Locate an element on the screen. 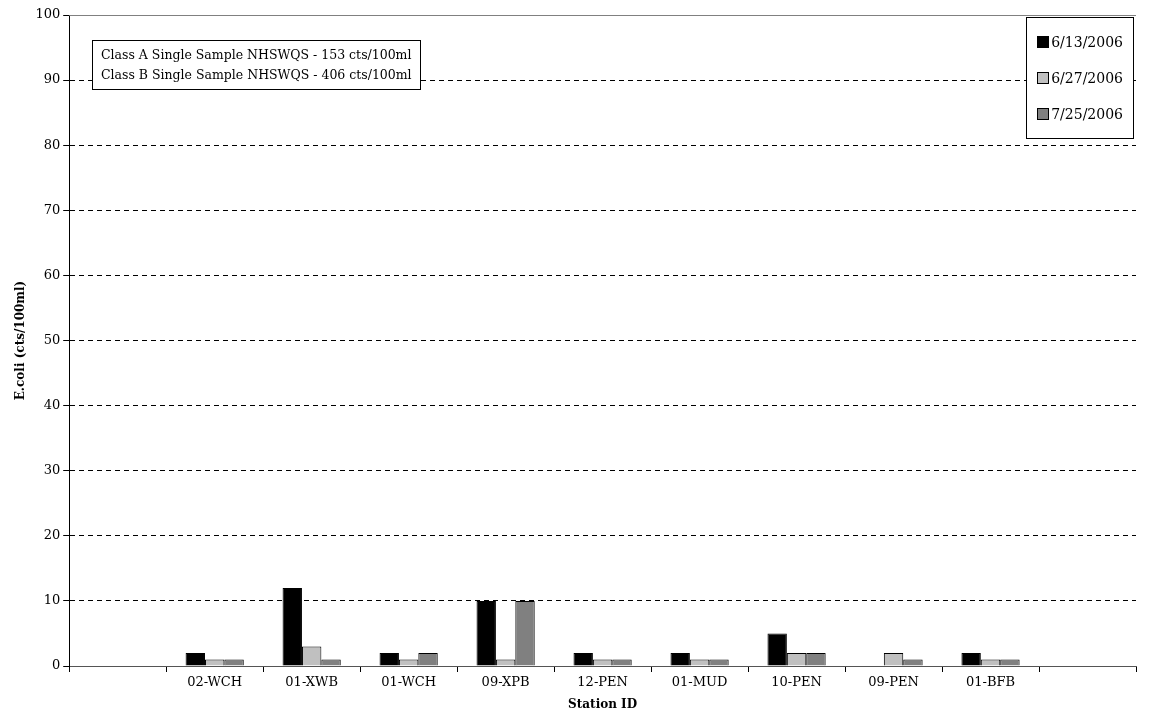 The height and width of the screenshot is (720, 1156). x-tick-label: 01-MUD is located at coordinates (699, 682).